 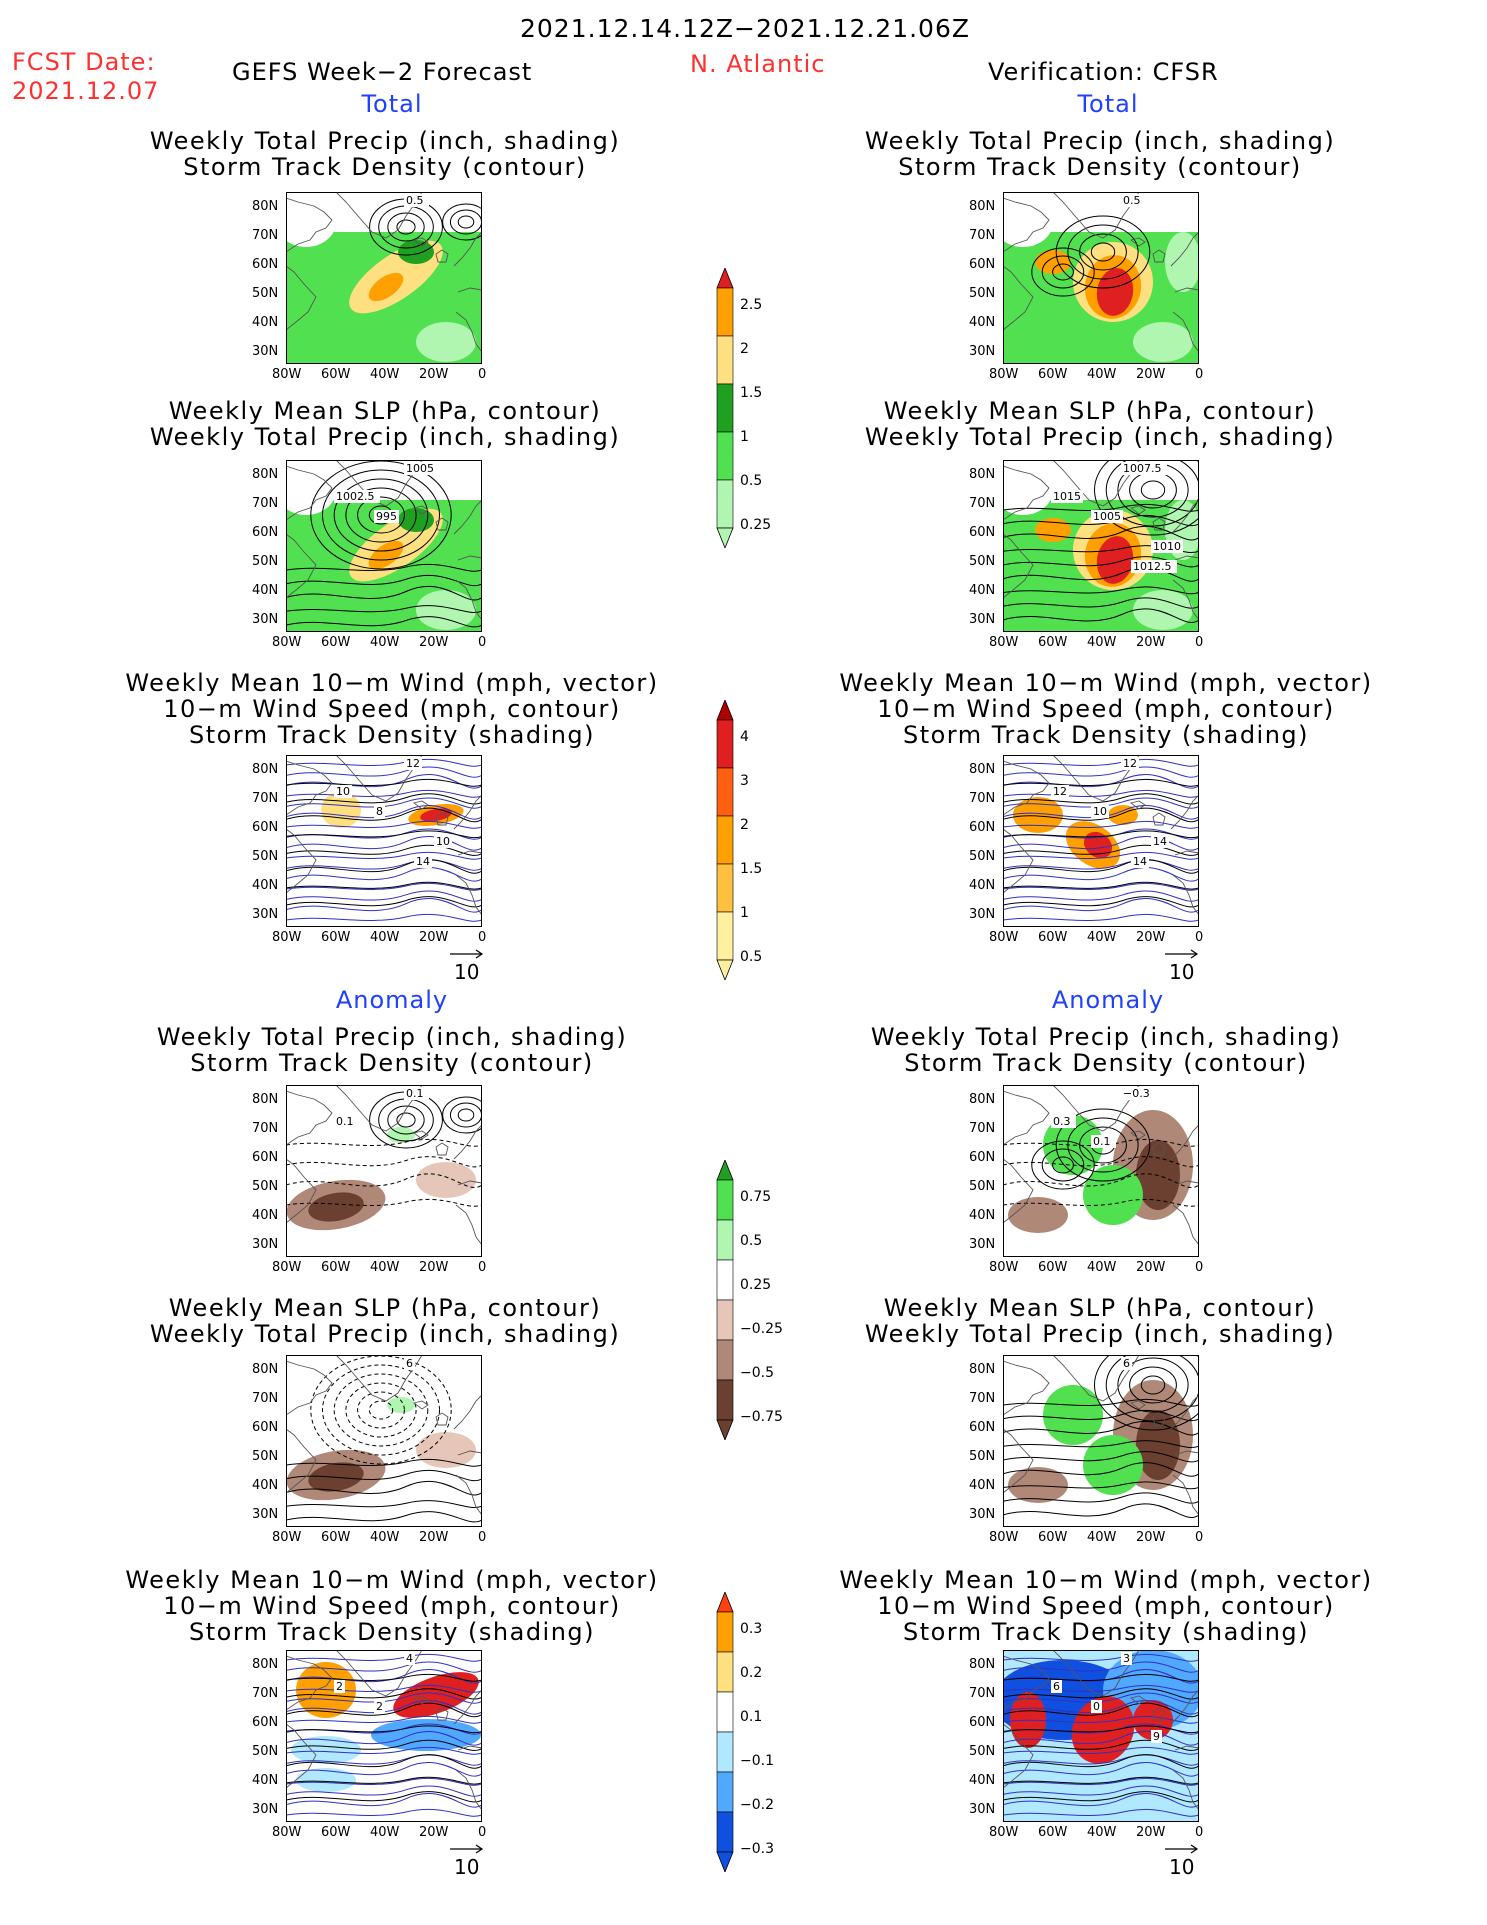 I want to click on colorbar-label: 2, so click(x=744, y=825).